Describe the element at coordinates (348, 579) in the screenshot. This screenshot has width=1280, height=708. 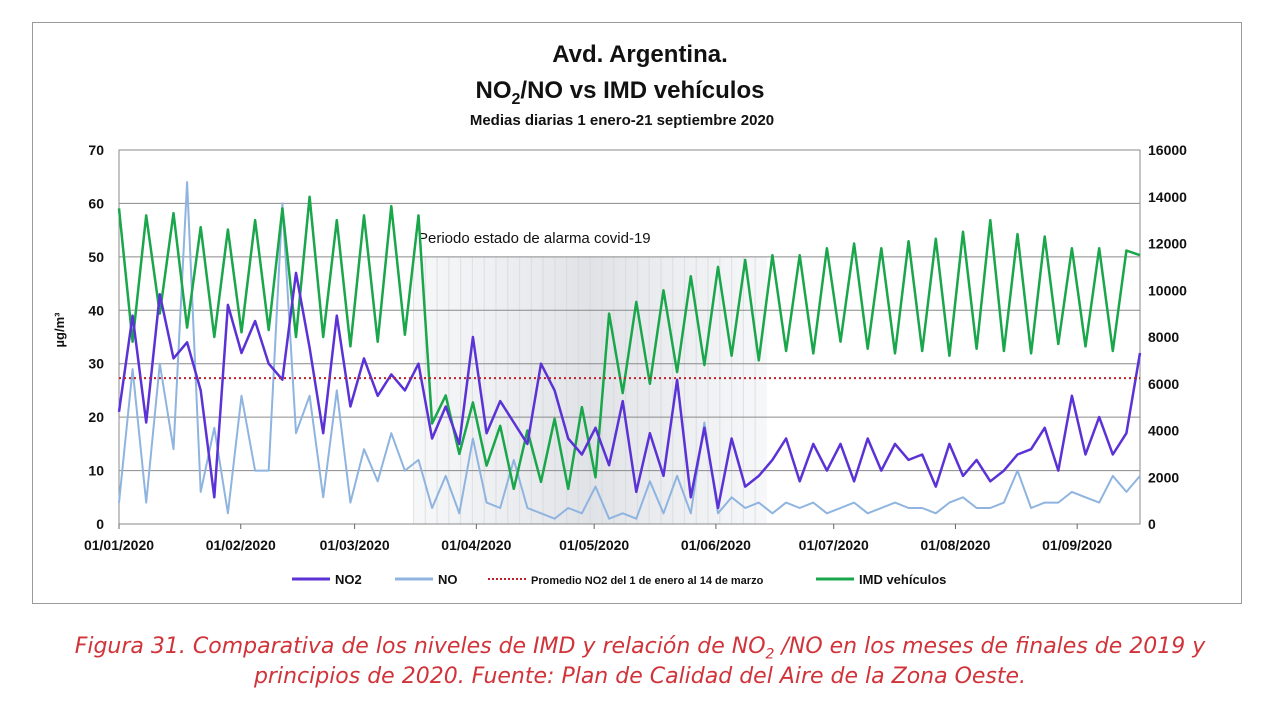
I see `legend-label: NO2` at that location.